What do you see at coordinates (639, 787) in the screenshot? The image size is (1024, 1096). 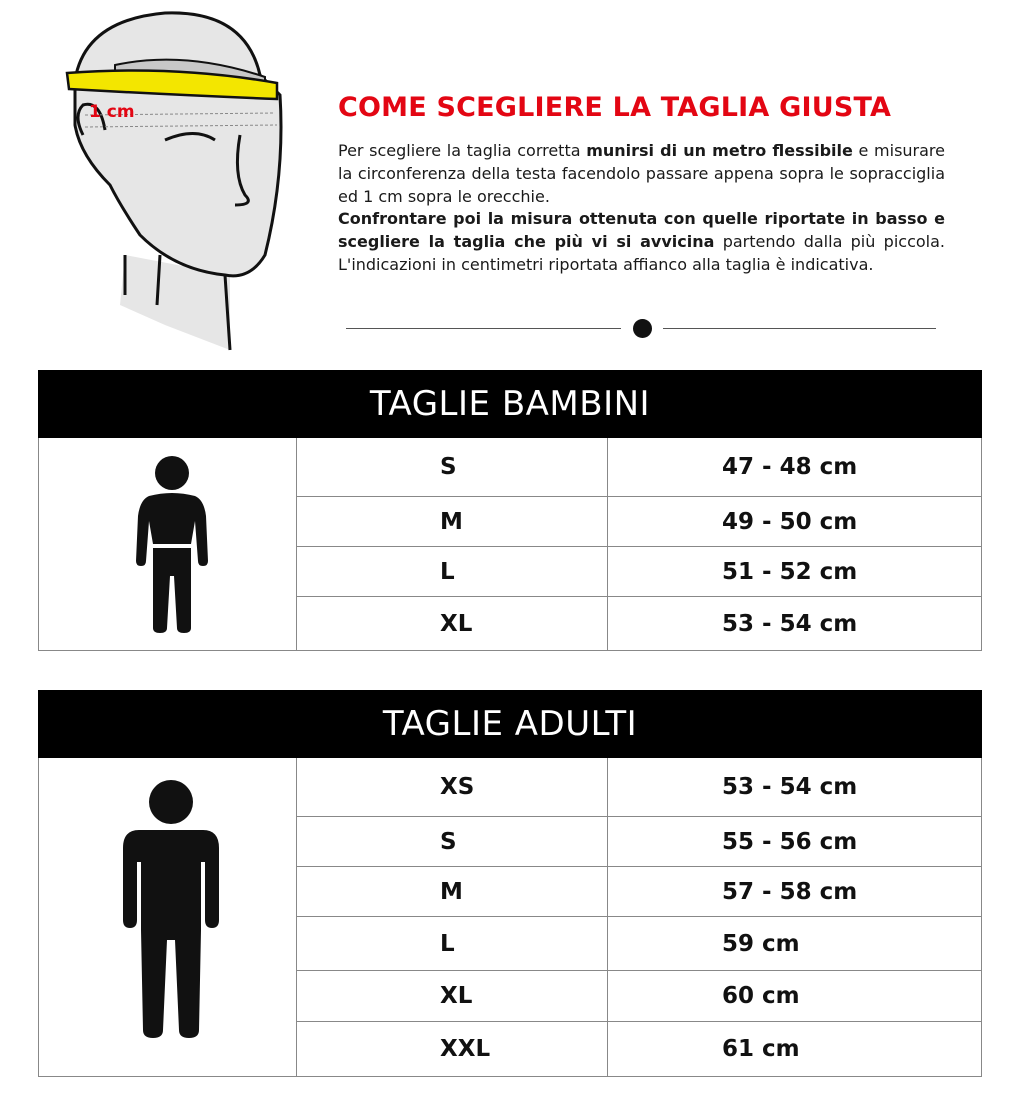 I see `table-row: XS 53 - 54 cm` at bounding box center [639, 787].